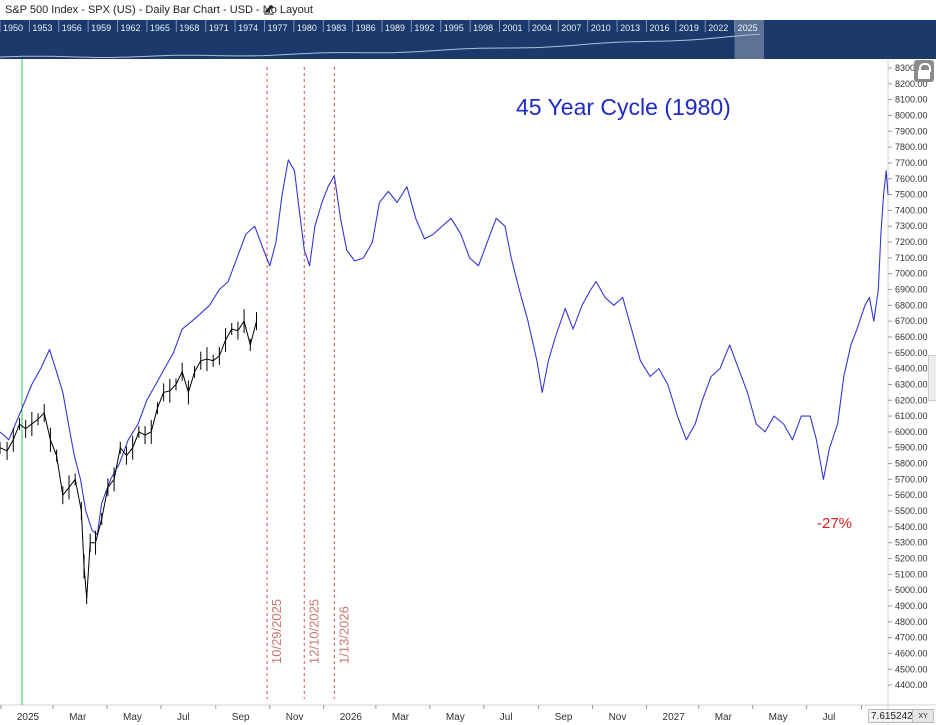  What do you see at coordinates (276, 631) in the screenshot?
I see `cycle-date-label: 10/29/2025` at bounding box center [276, 631].